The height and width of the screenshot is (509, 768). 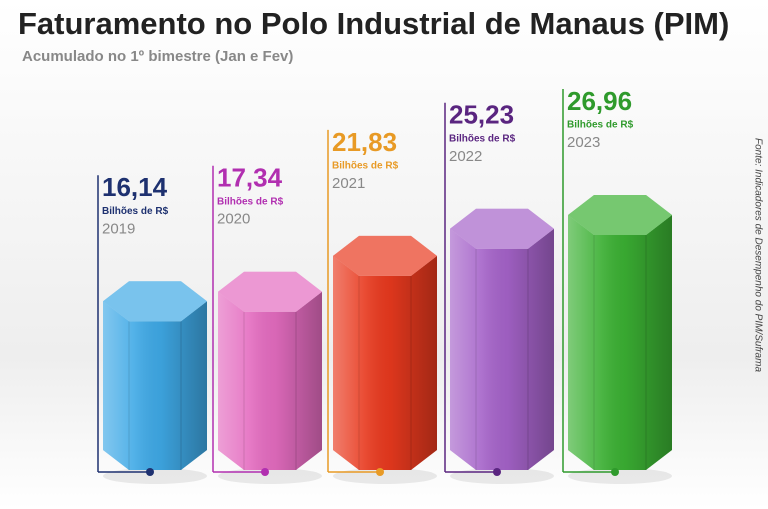 I want to click on value-label: 25,23, so click(x=481, y=115).